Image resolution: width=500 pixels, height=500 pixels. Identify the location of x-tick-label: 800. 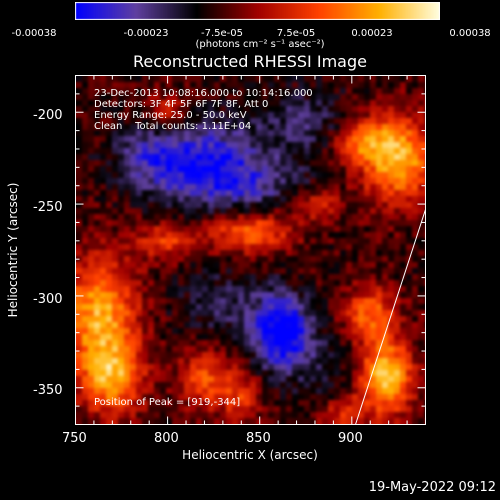
(166, 438).